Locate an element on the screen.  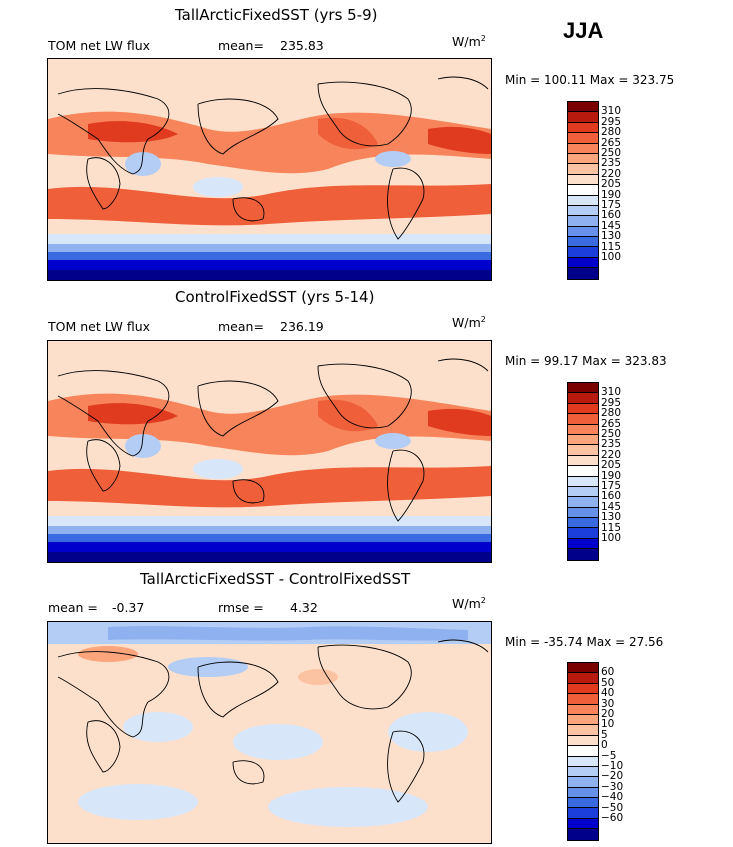
colorbar-tick-label: 10 is located at coordinates (608, 724).